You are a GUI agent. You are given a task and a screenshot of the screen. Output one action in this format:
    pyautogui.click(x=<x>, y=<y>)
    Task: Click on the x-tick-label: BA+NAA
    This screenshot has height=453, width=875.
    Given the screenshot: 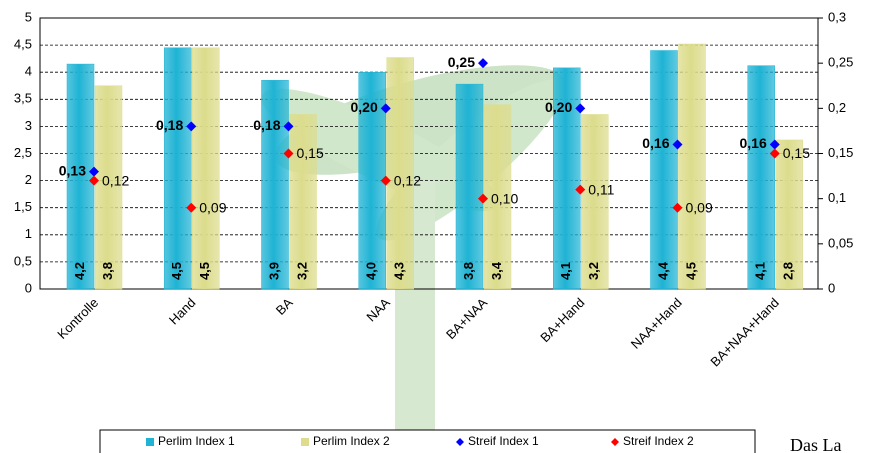 What is the action you would take?
    pyautogui.click(x=466, y=318)
    